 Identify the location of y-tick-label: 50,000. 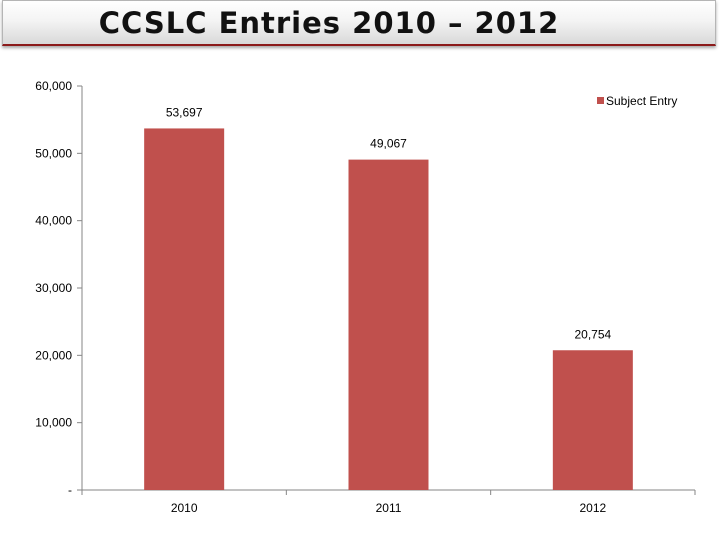
(53, 153).